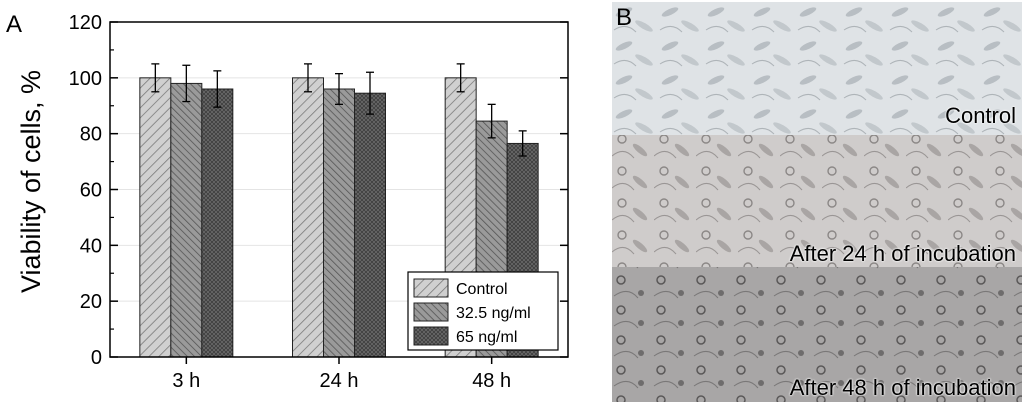  I want to click on y-tick-label: 0, so click(96, 358).